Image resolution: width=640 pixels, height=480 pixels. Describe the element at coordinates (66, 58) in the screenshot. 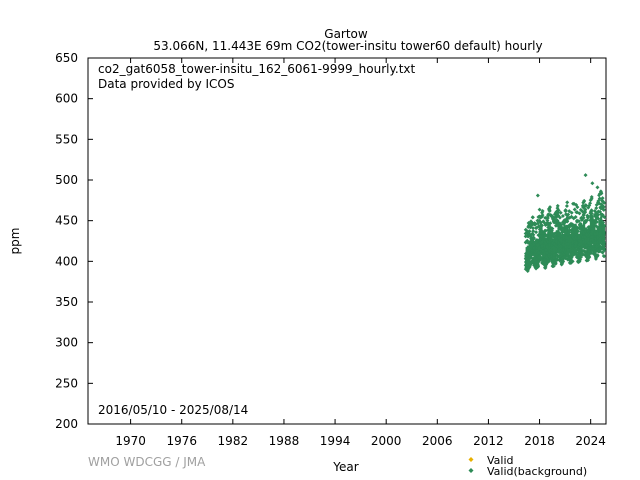

I see `y-tick-label: 650` at that location.